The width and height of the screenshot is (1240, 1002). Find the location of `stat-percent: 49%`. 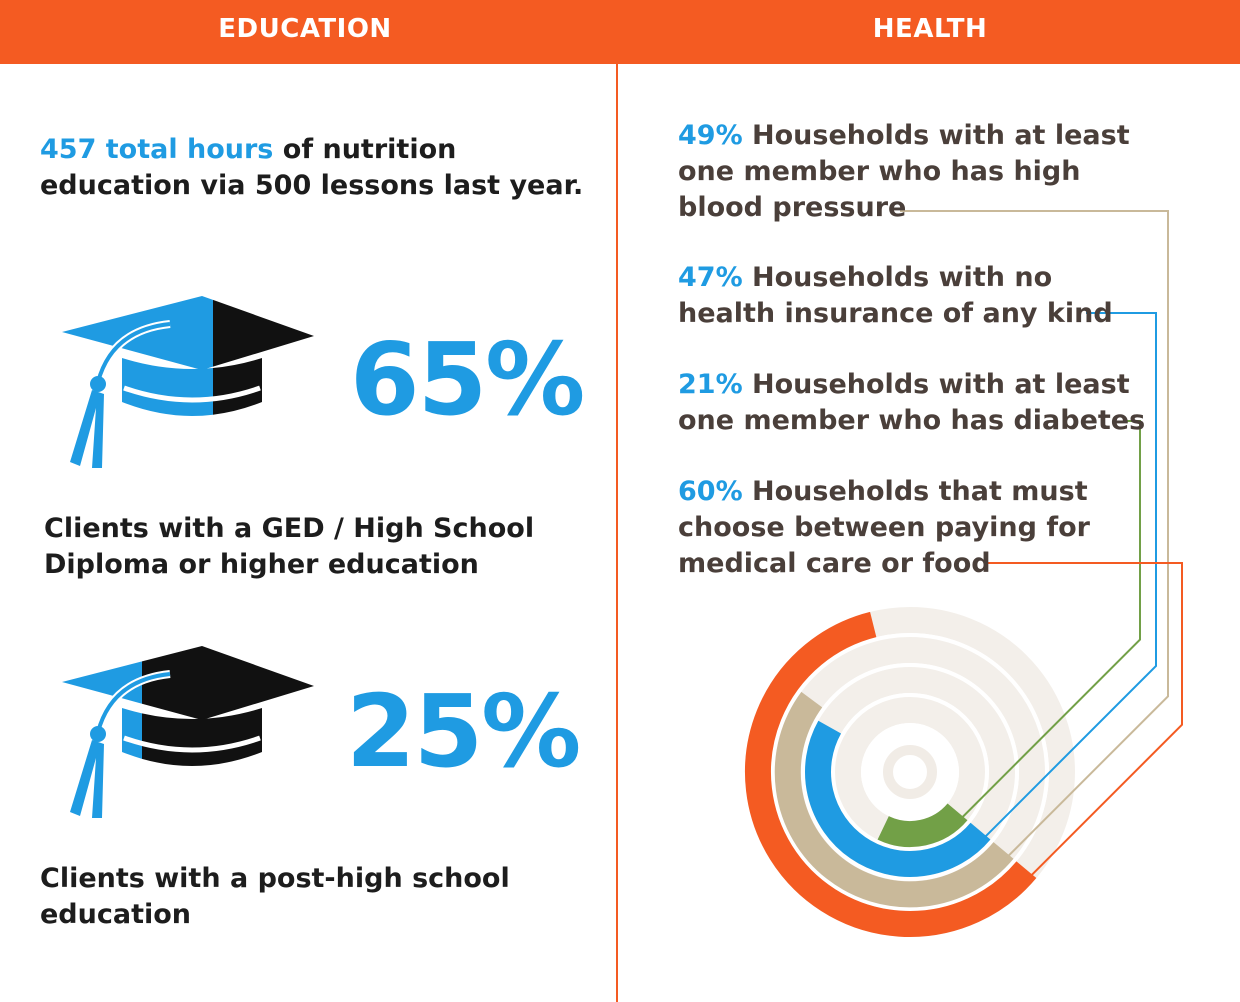

stat-percent: 49% is located at coordinates (710, 135).